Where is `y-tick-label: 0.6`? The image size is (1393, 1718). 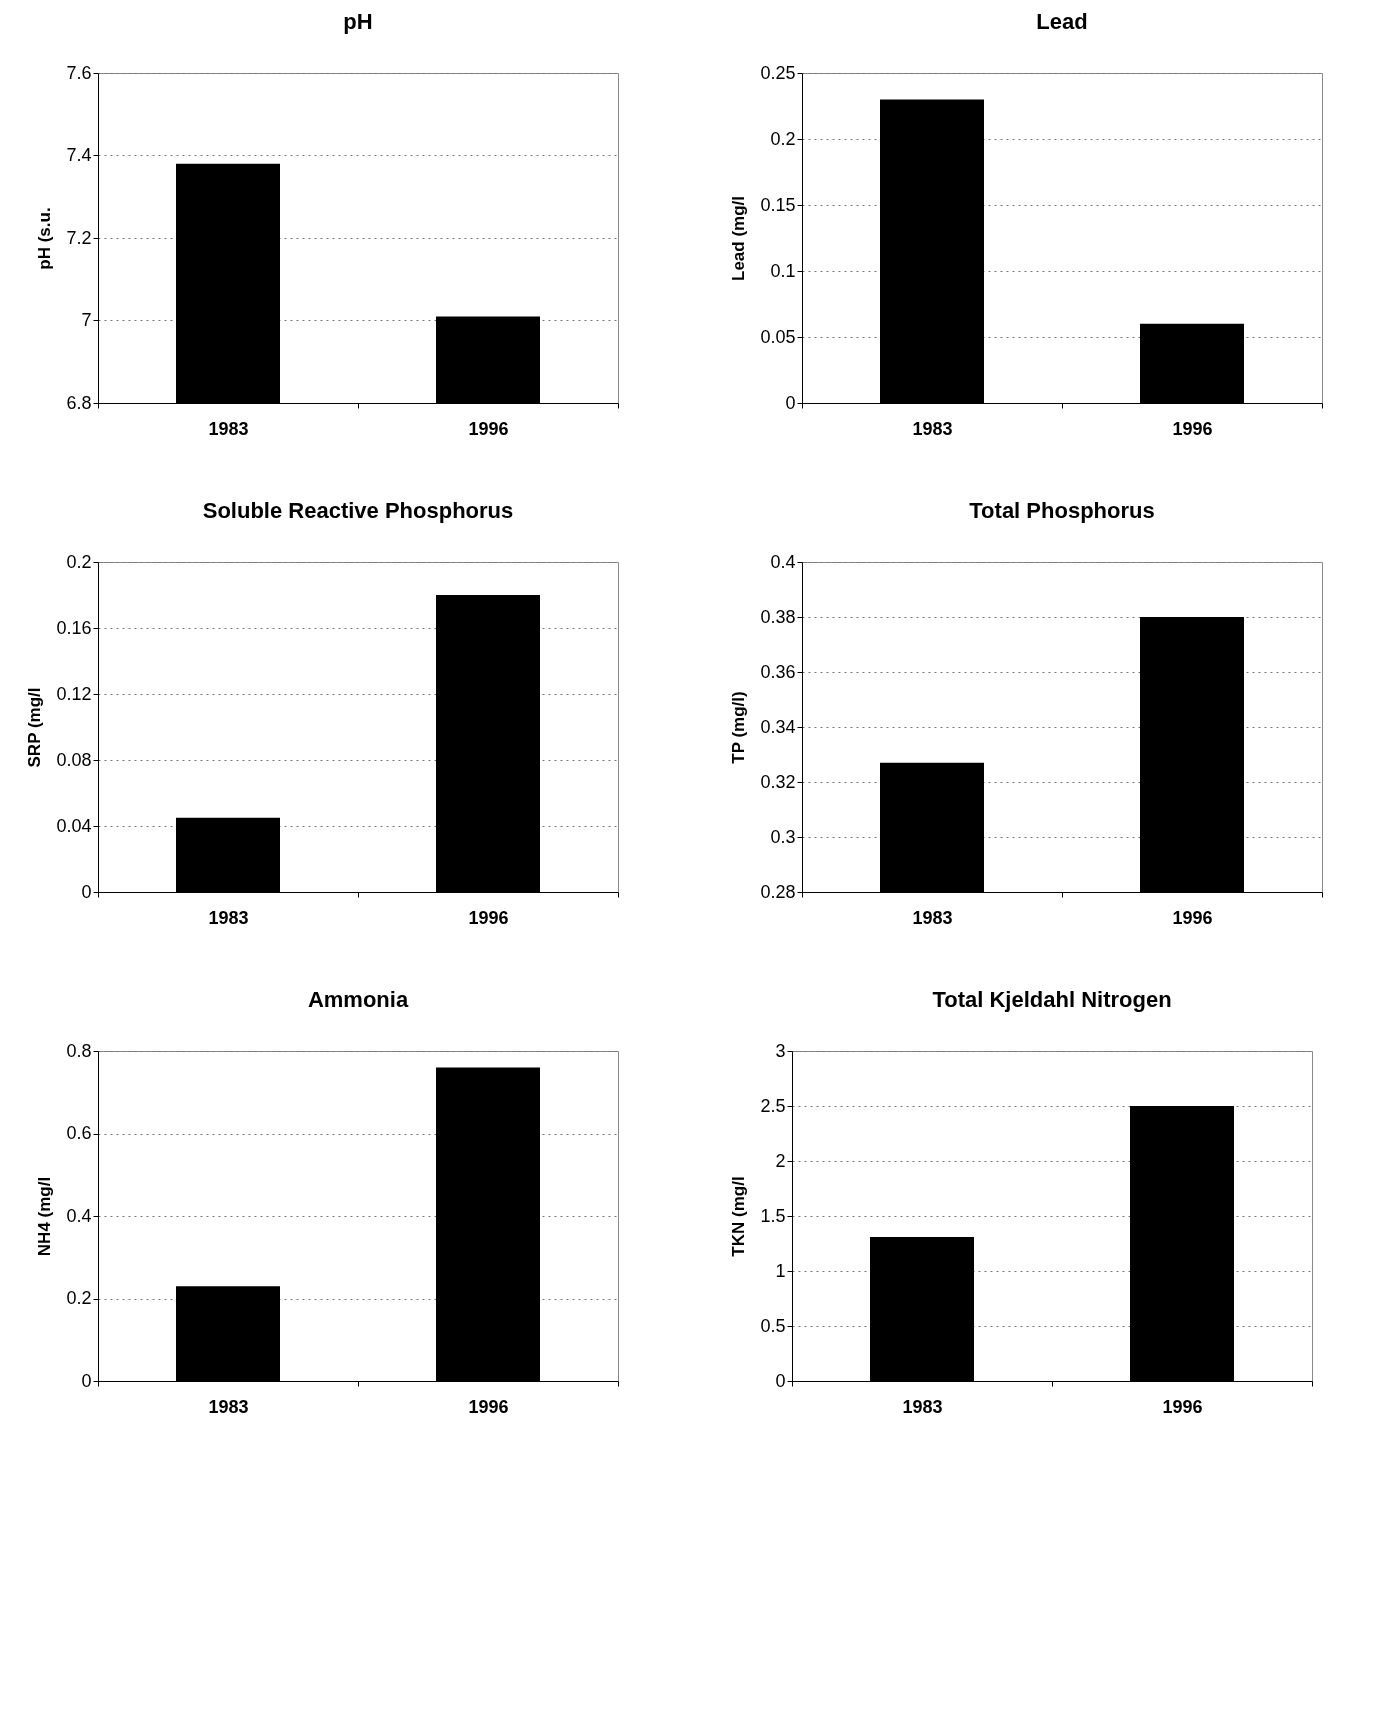 y-tick-label: 0.6 is located at coordinates (79, 1133).